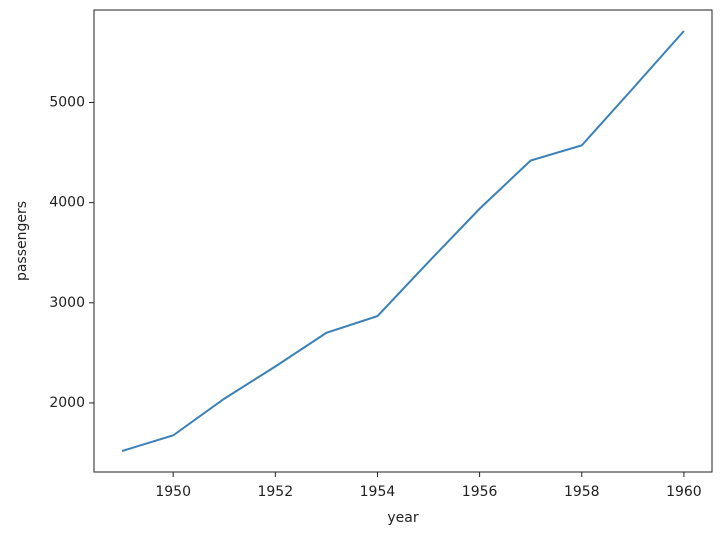  Describe the element at coordinates (275, 492) in the screenshot. I see `x-tick-label: 1952` at that location.